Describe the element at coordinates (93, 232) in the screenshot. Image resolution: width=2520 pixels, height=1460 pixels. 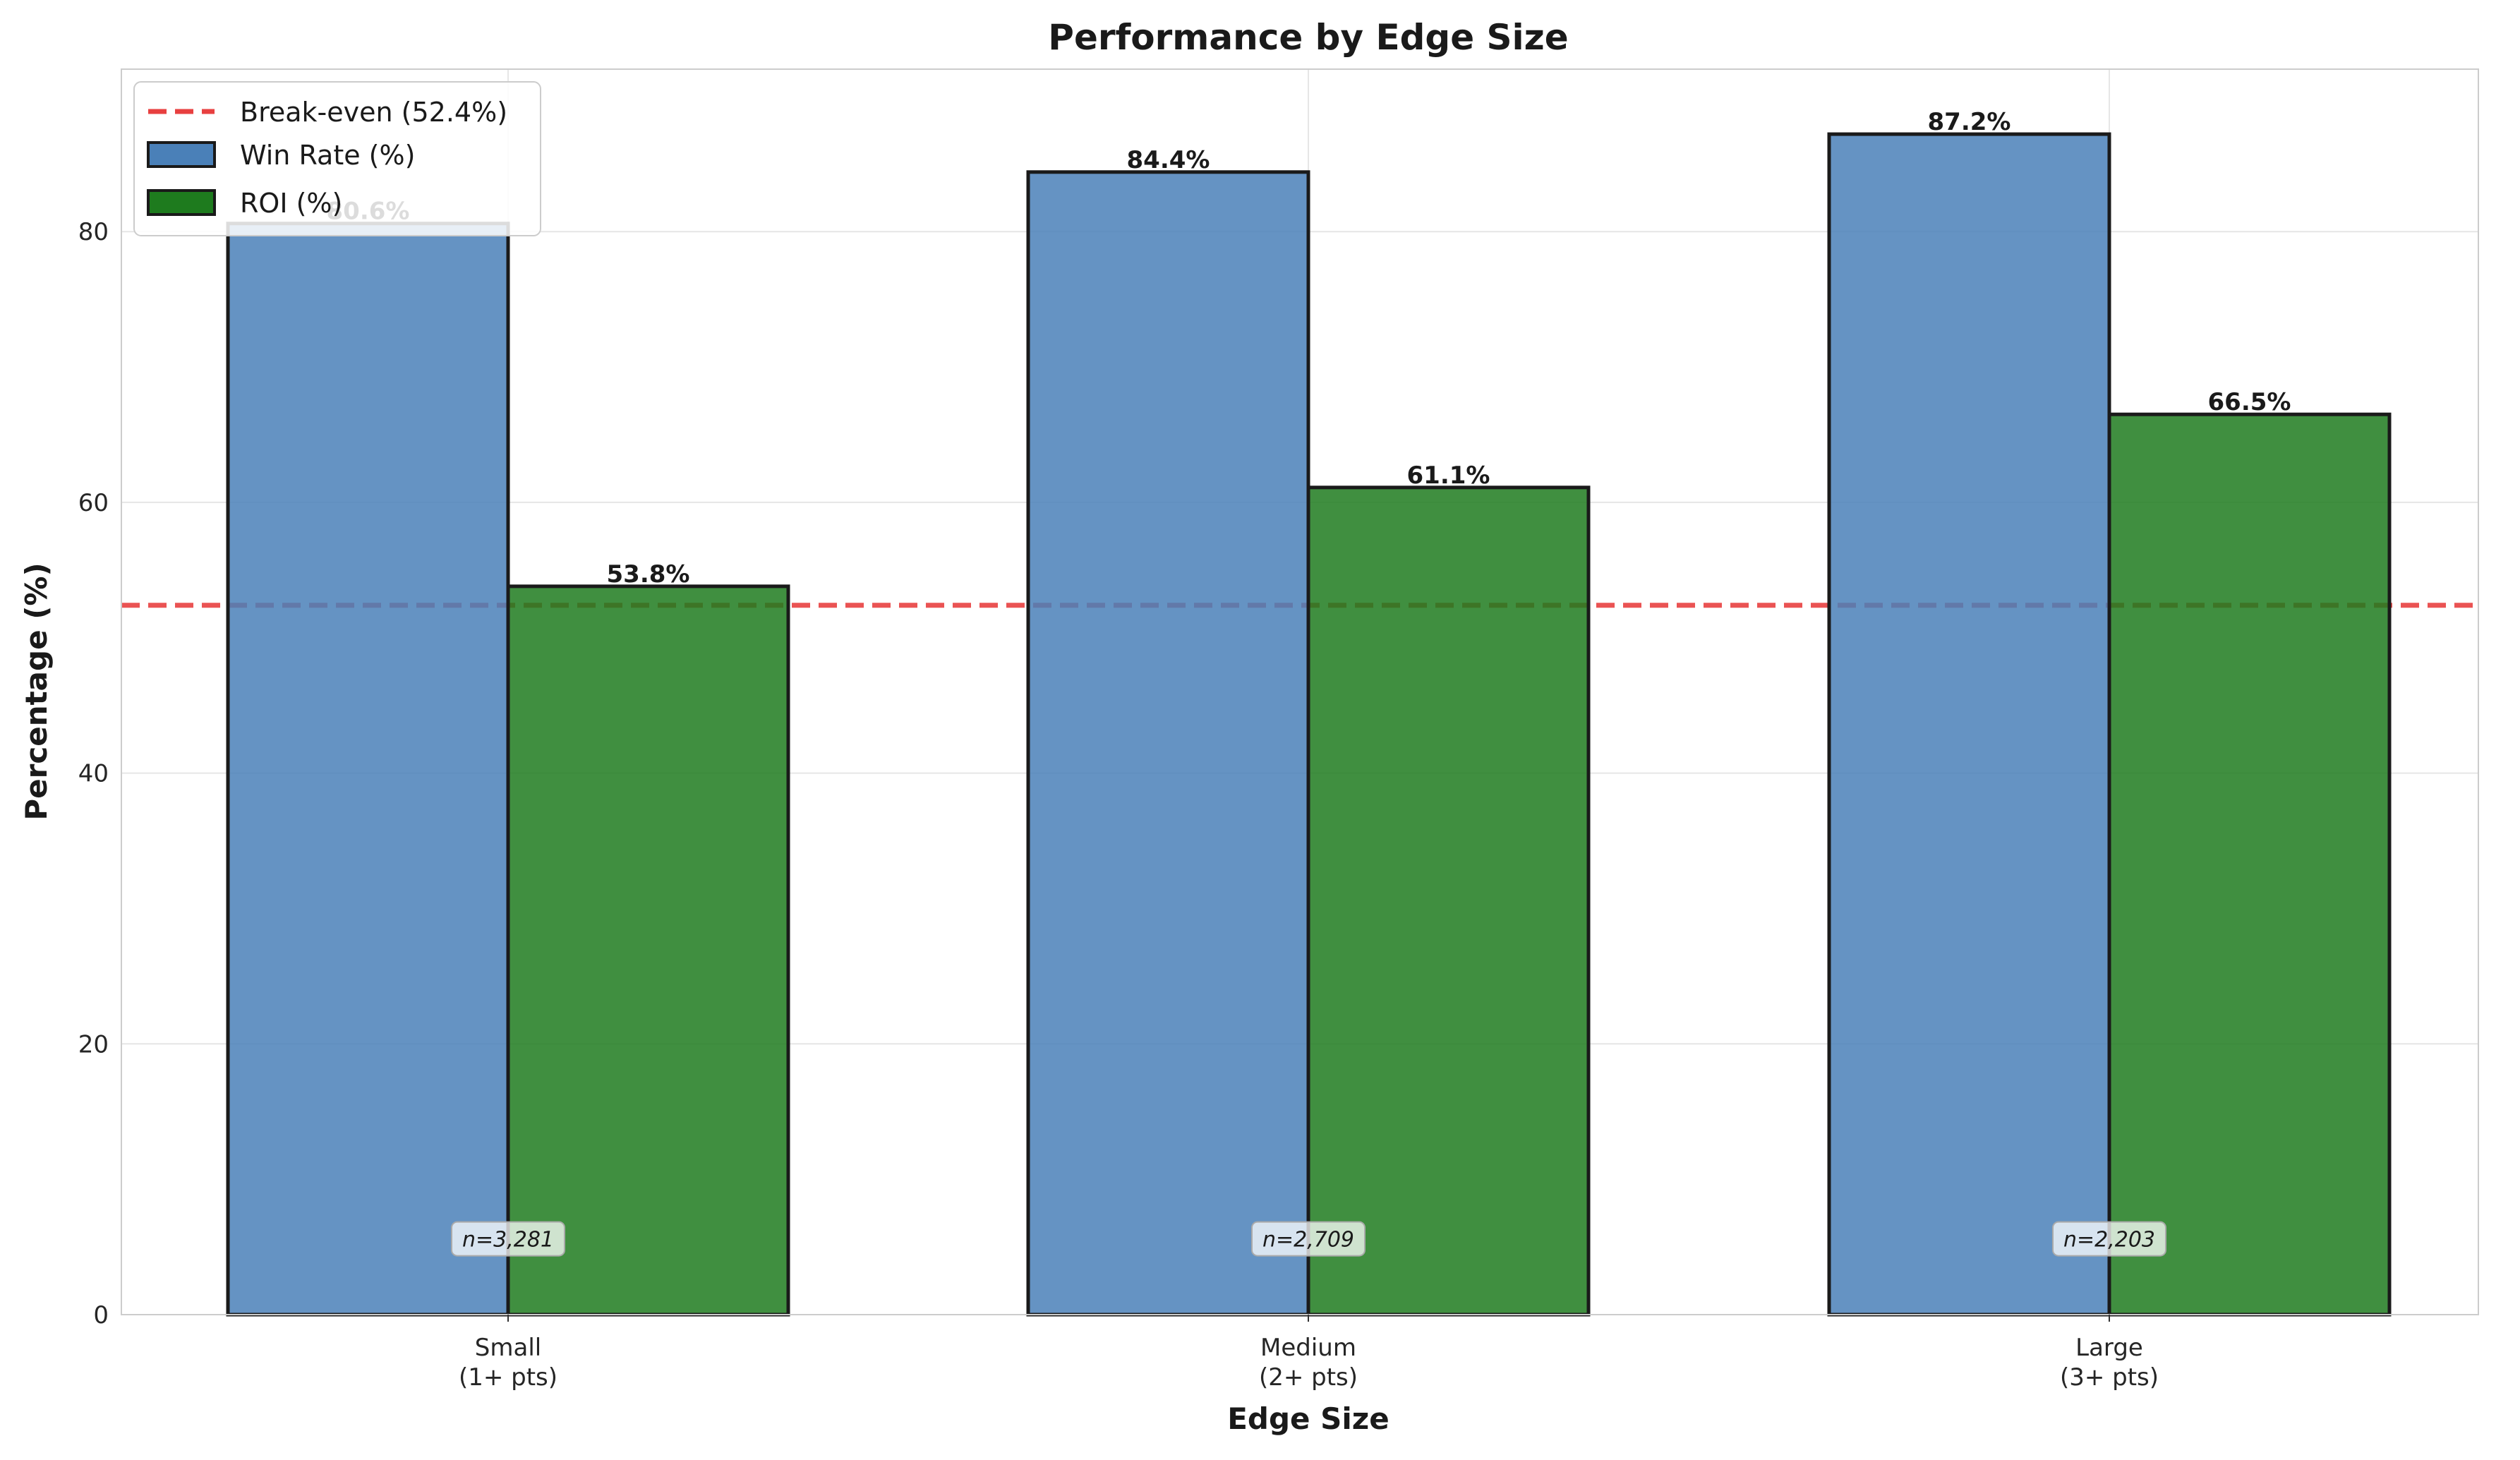
I see `y-tick-label: 80` at that location.